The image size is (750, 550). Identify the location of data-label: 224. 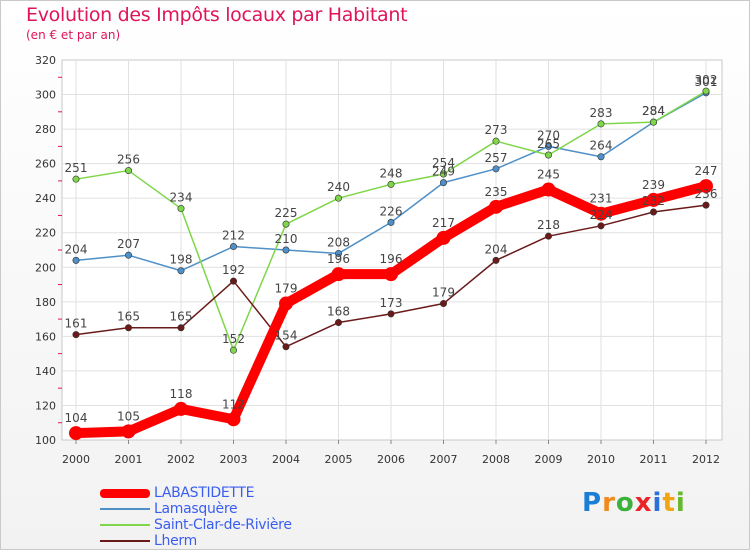
(601, 215).